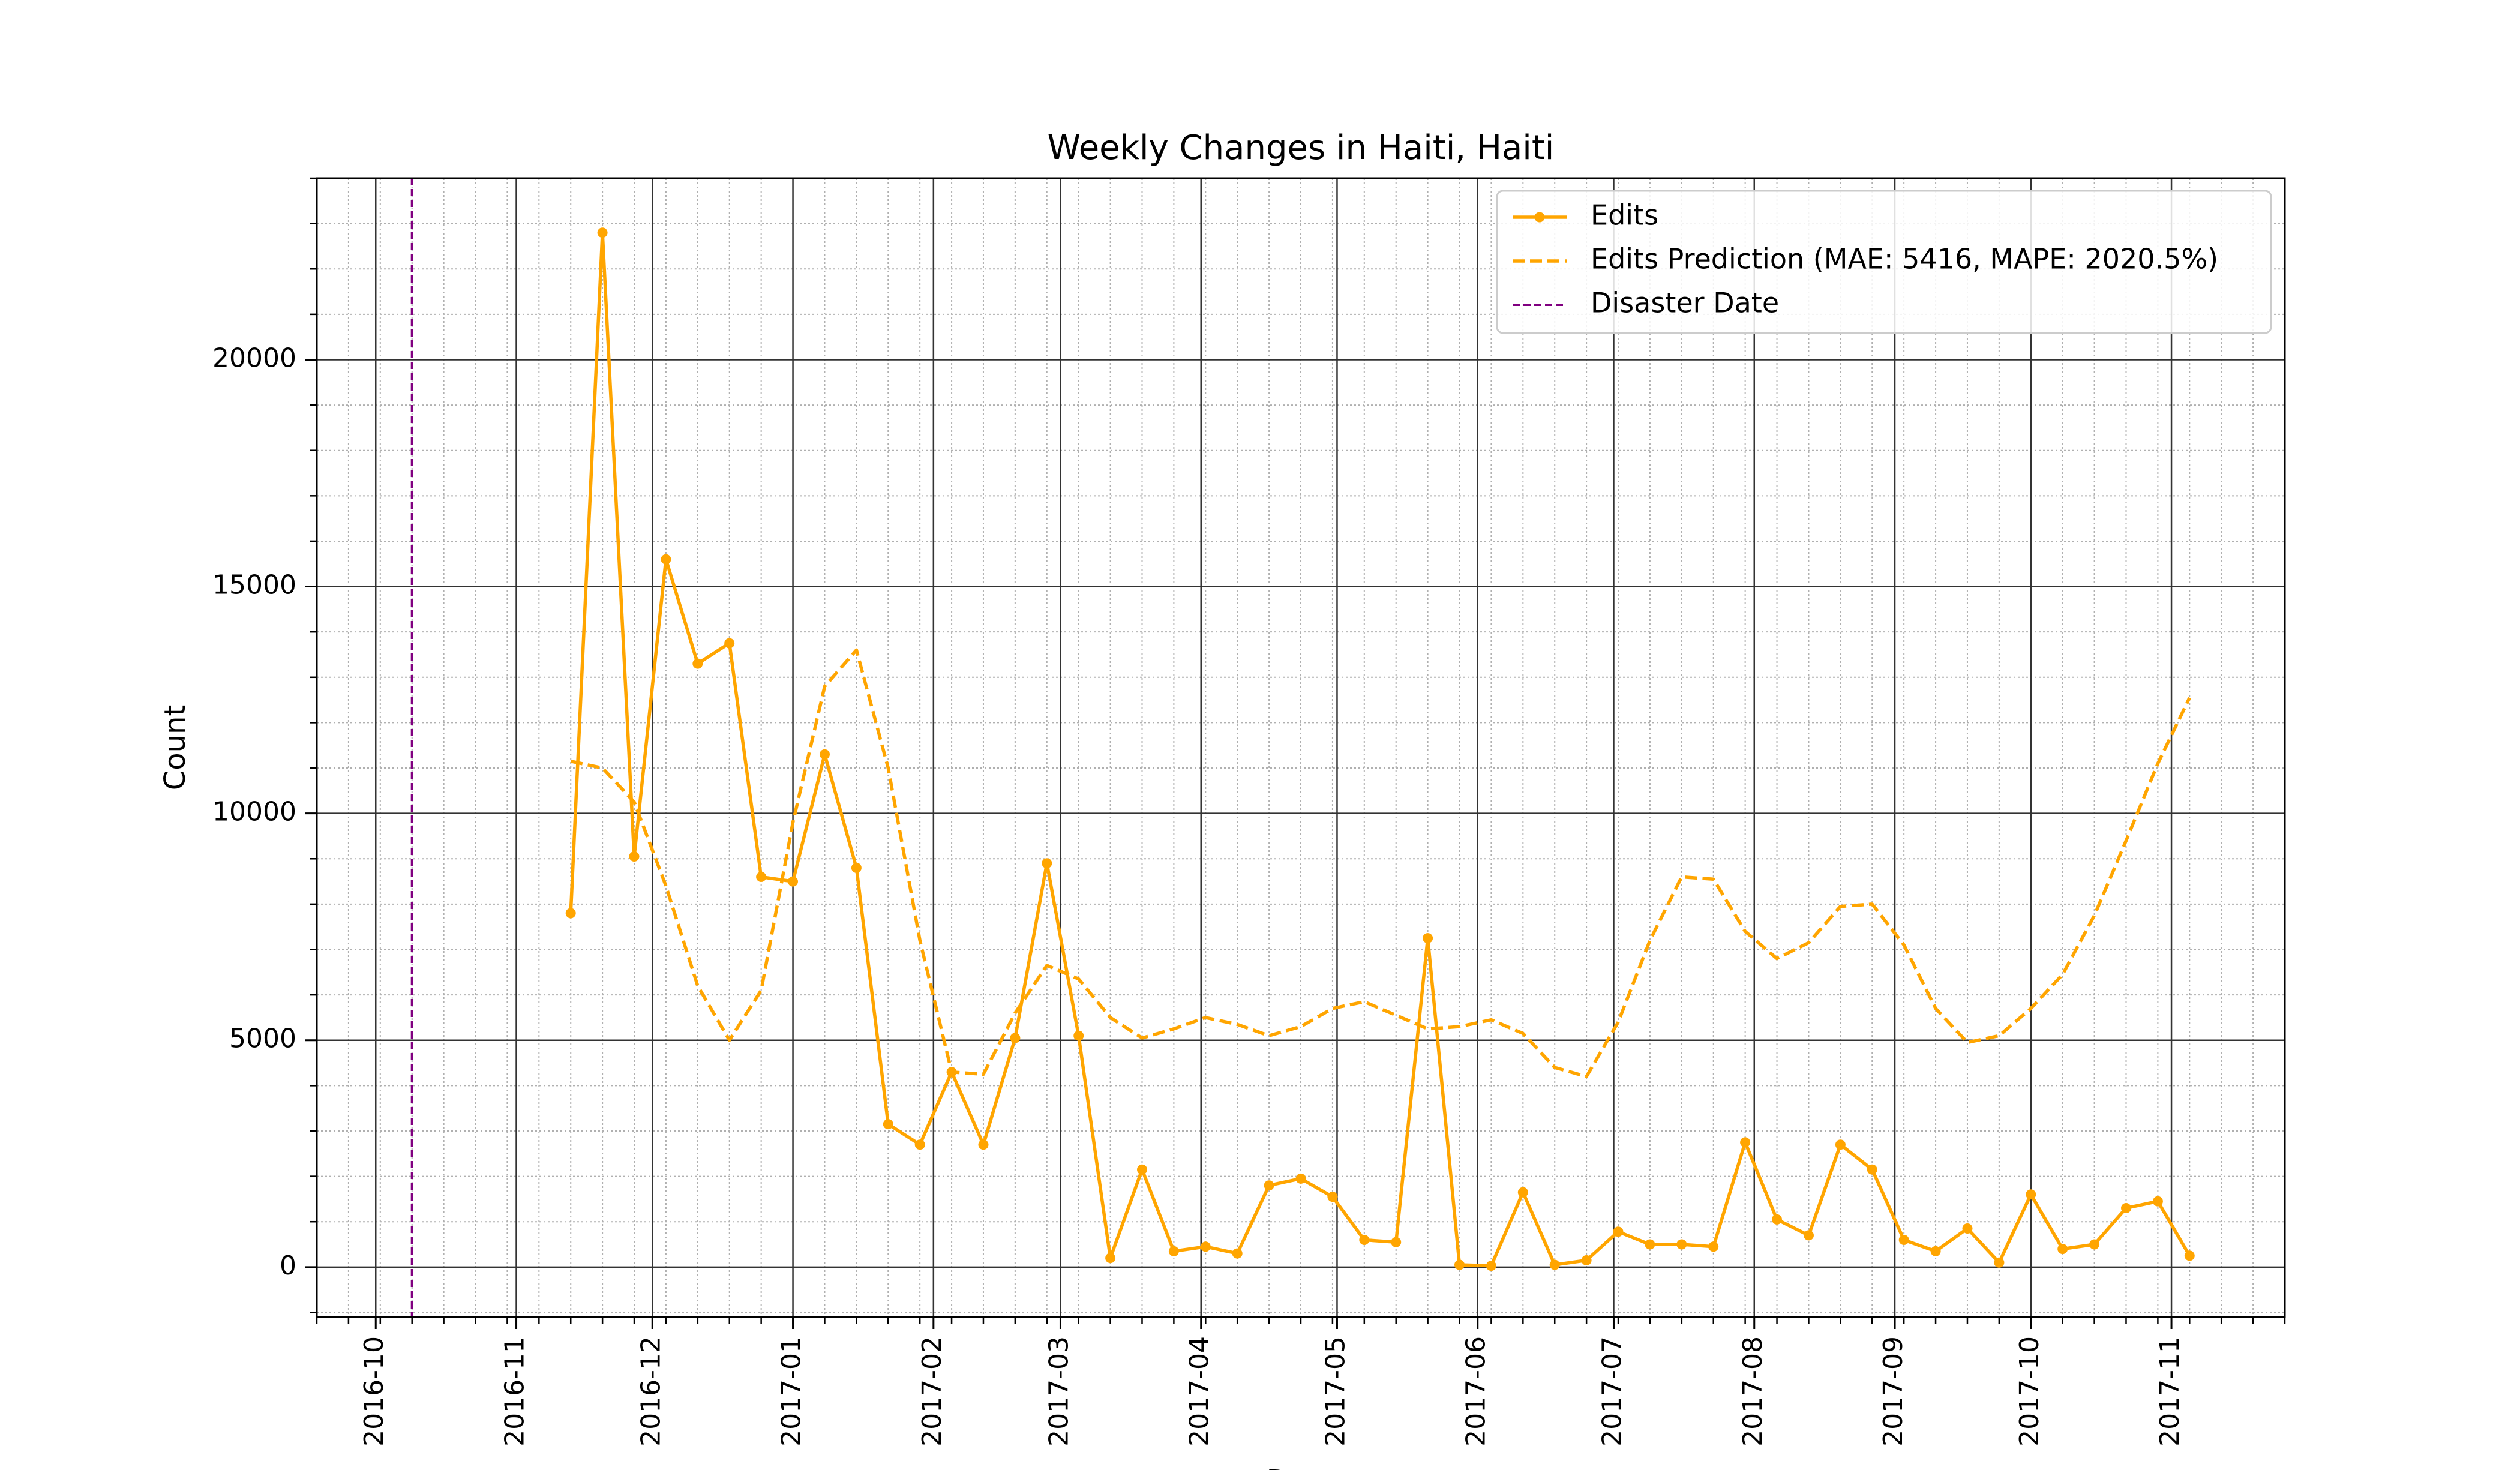  Describe the element at coordinates (515, 1392) in the screenshot. I see `x-tick-label: 2016-11` at that location.